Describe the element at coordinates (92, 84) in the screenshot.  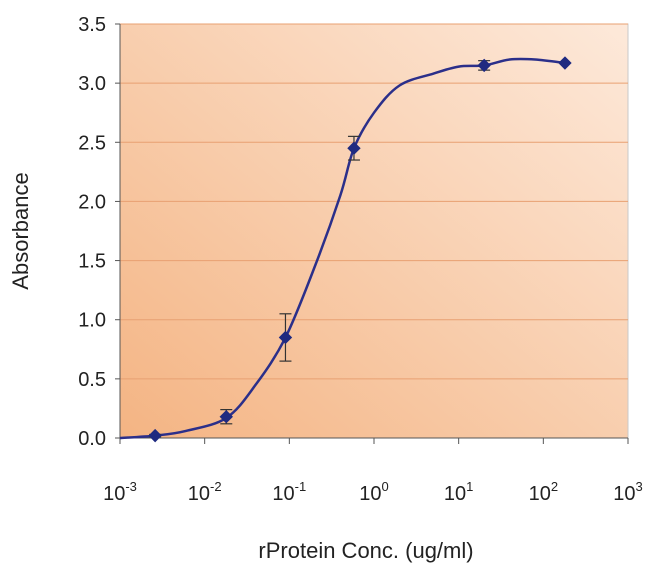
I see `y-tick-label: 3.0` at that location.